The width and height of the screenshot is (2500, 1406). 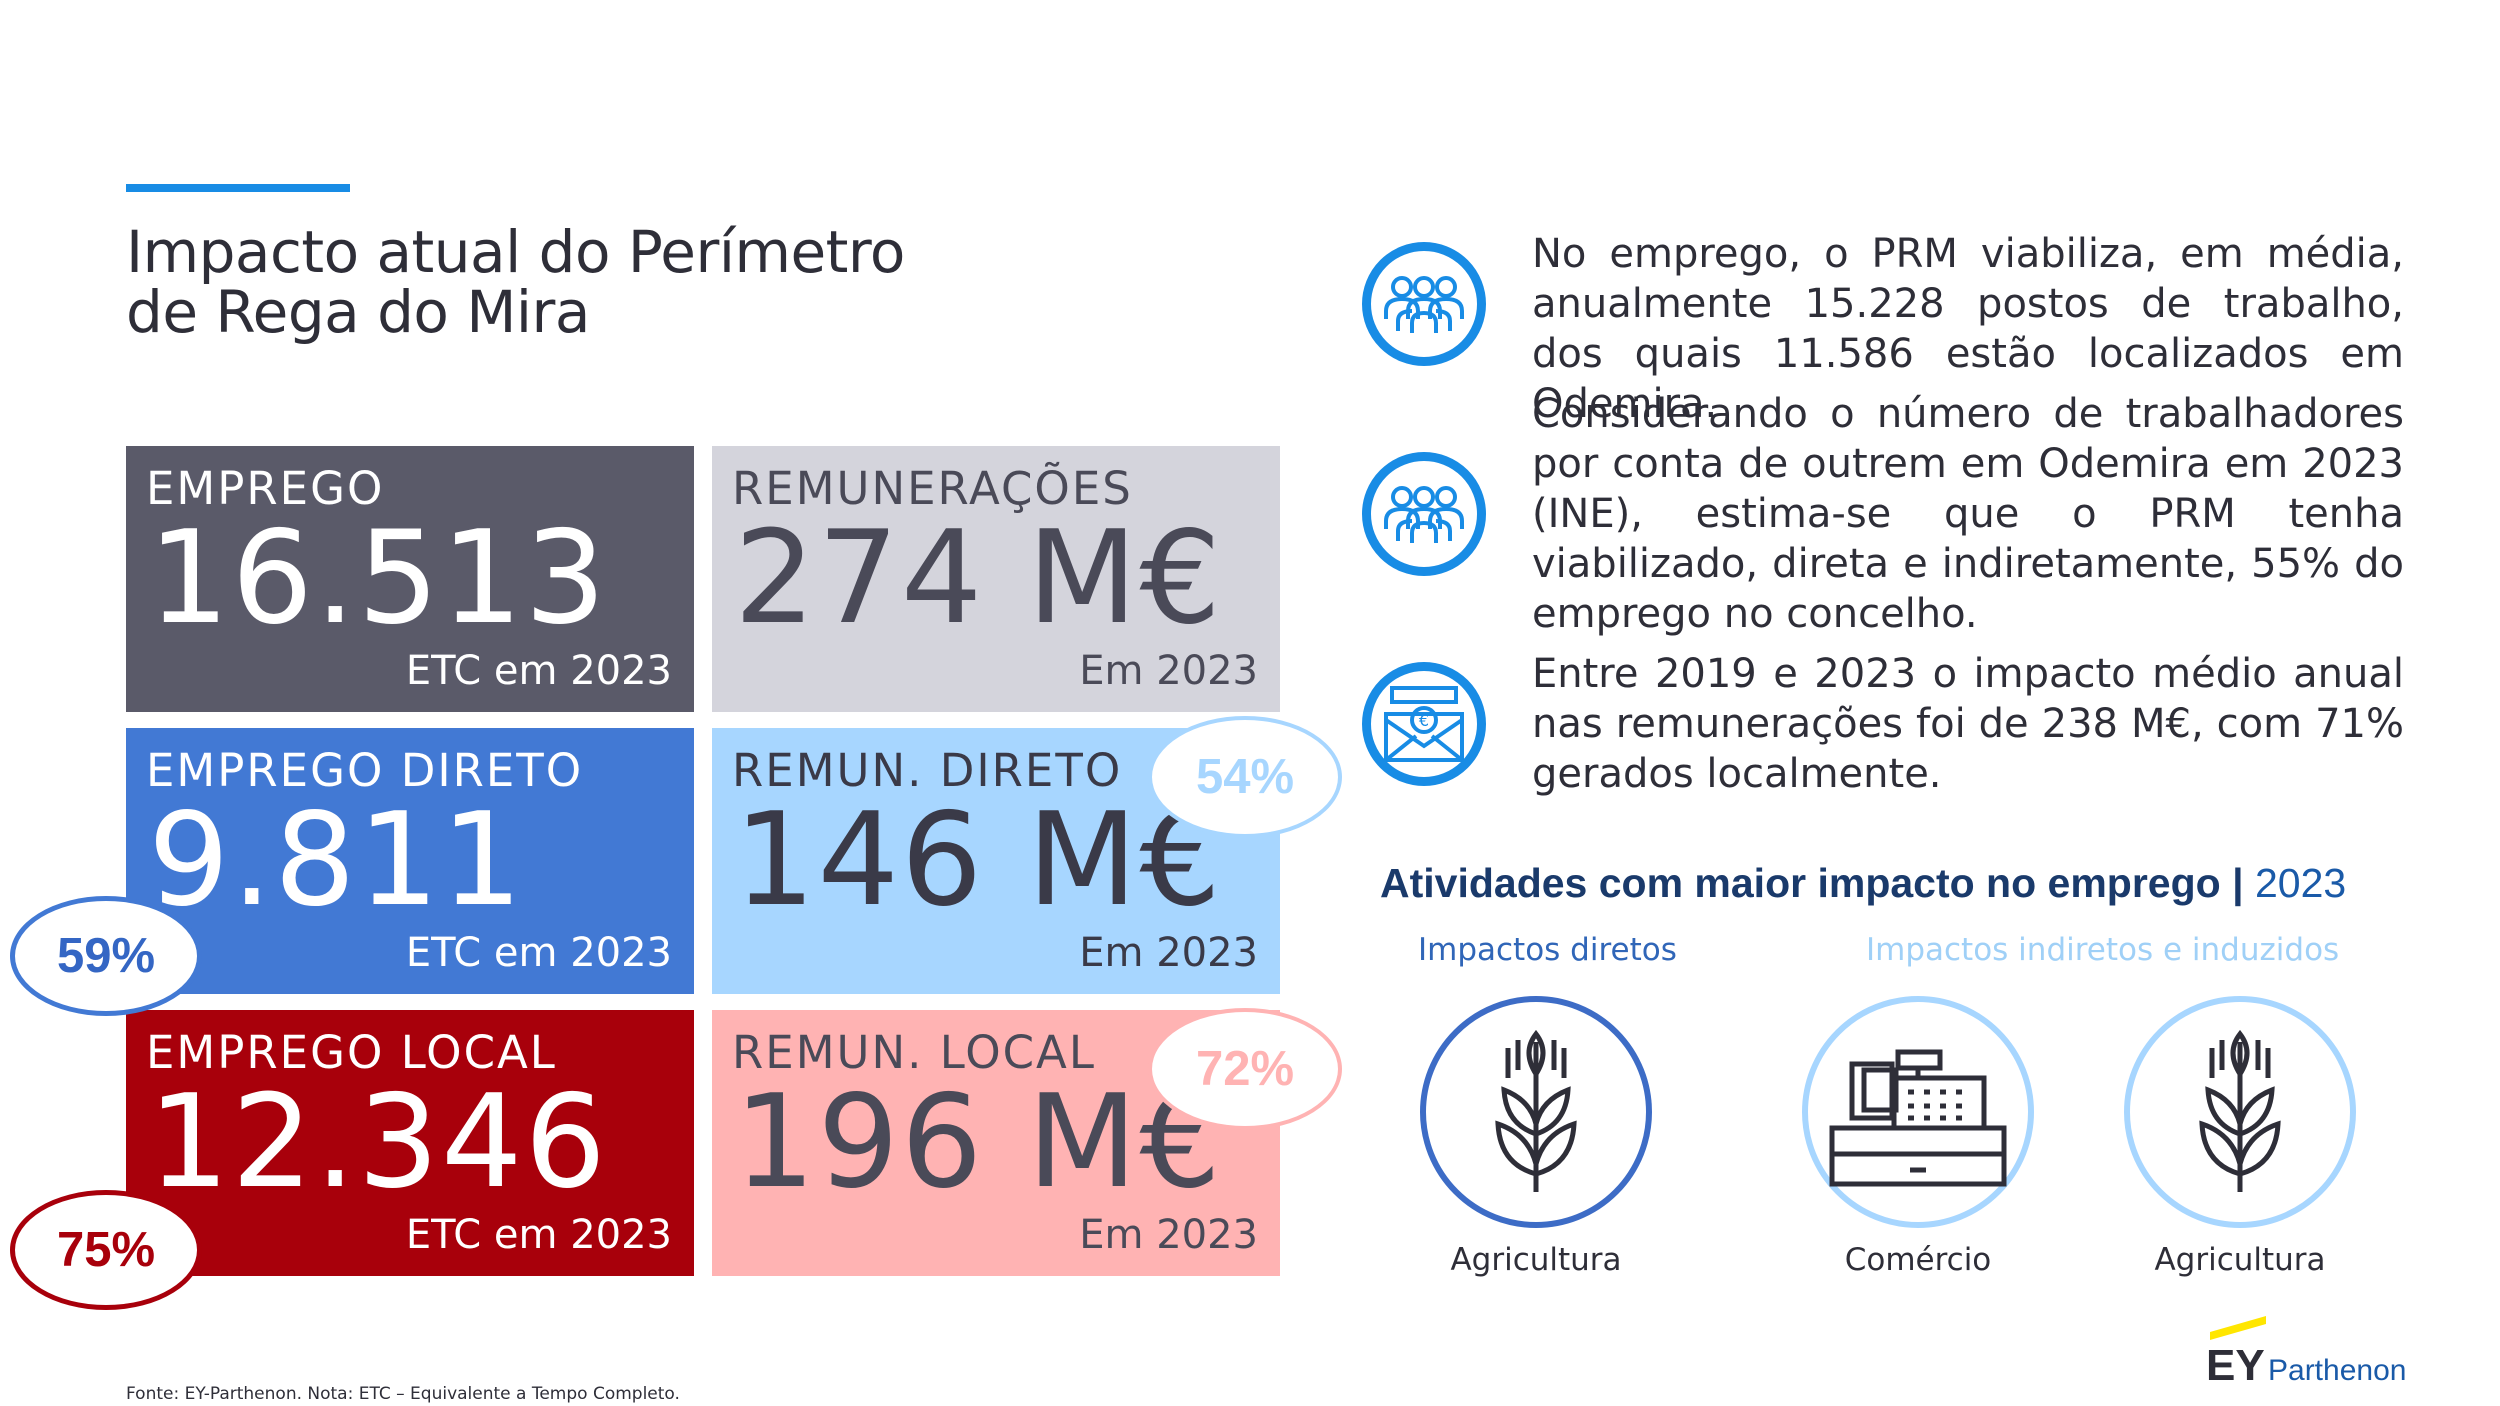 What do you see at coordinates (1918, 1260) in the screenshot?
I see `activity-label-indirect-1: Comércio` at bounding box center [1918, 1260].